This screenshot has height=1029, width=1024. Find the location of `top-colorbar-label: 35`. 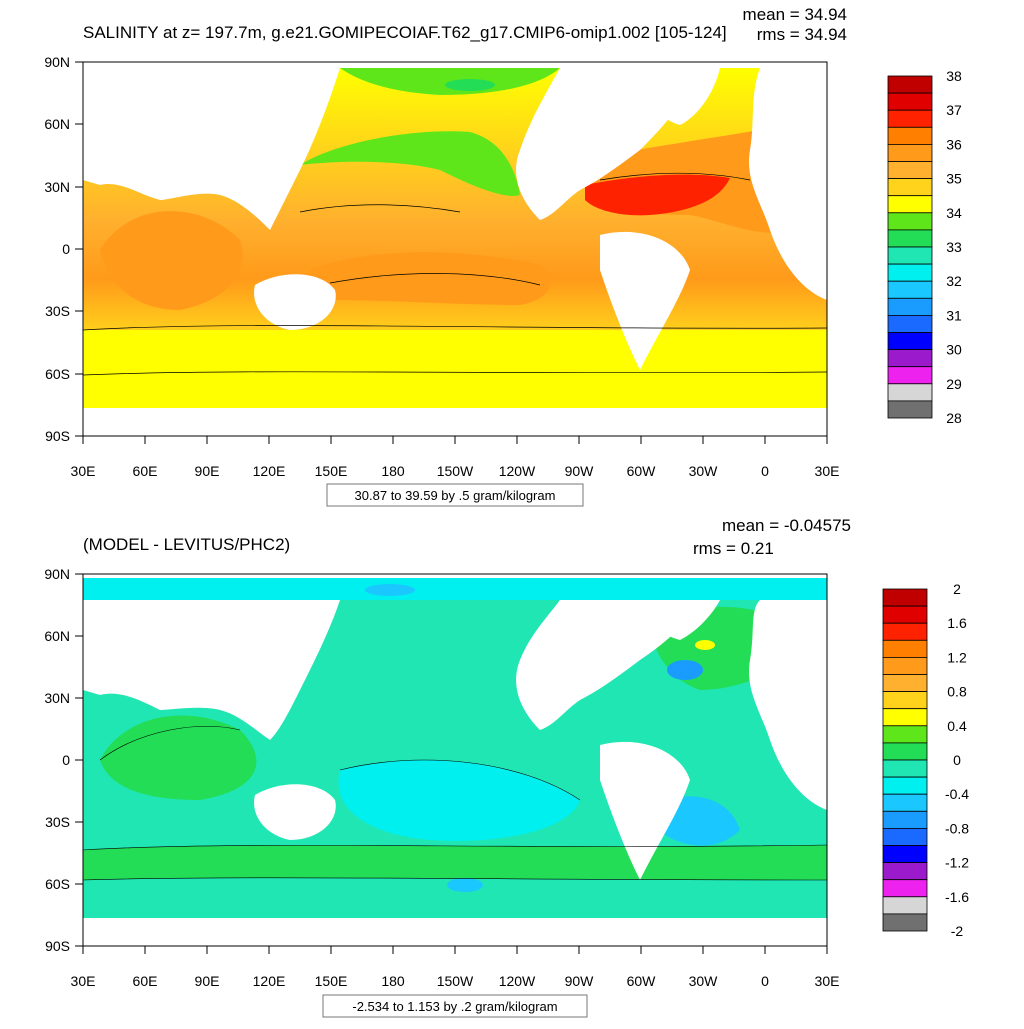

top-colorbar-label: 35 is located at coordinates (954, 179).